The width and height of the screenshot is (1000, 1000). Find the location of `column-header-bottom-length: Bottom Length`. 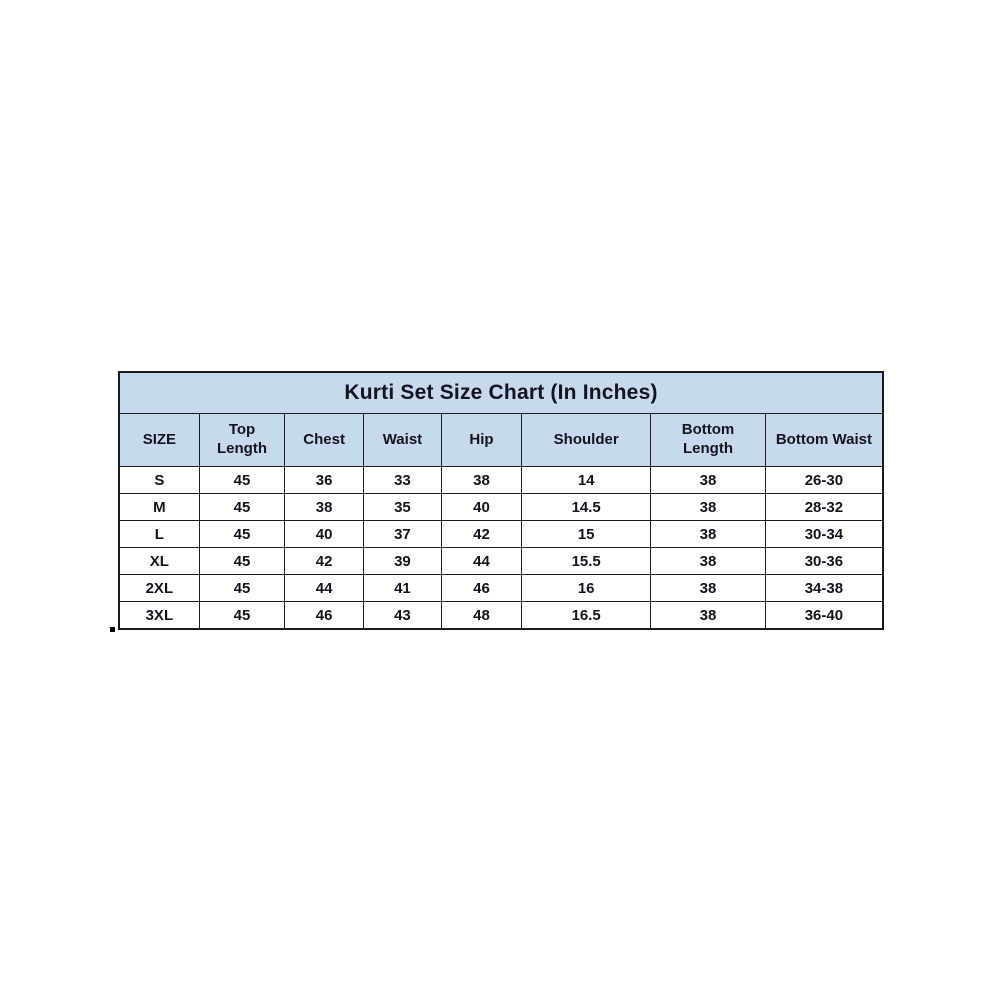

column-header-bottom-length: Bottom Length is located at coordinates (708, 440).